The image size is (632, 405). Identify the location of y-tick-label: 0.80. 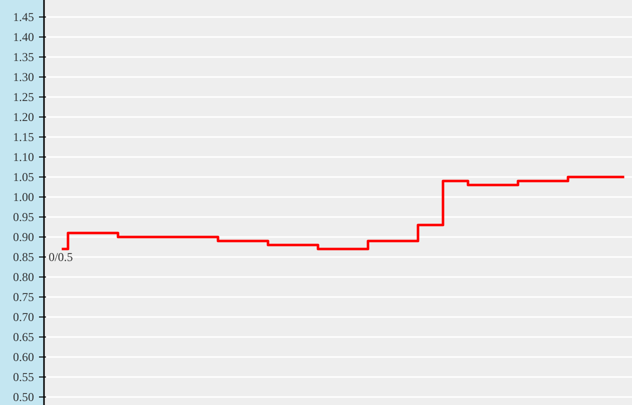
(23, 277).